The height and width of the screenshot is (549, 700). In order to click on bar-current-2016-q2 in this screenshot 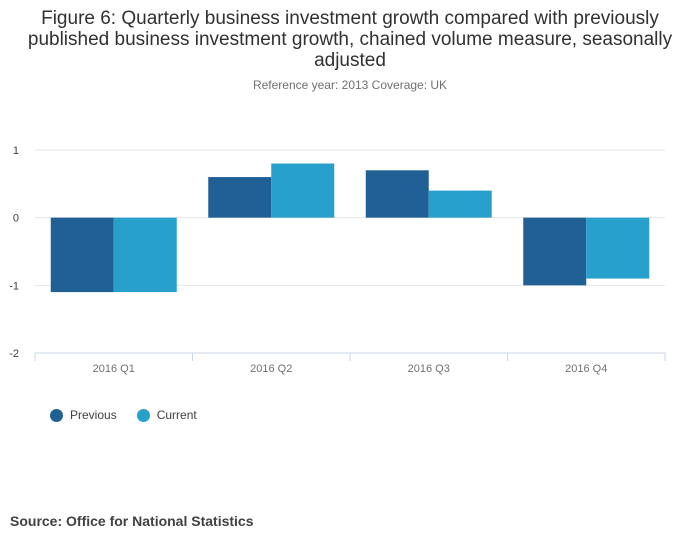, I will do `click(303, 190)`.